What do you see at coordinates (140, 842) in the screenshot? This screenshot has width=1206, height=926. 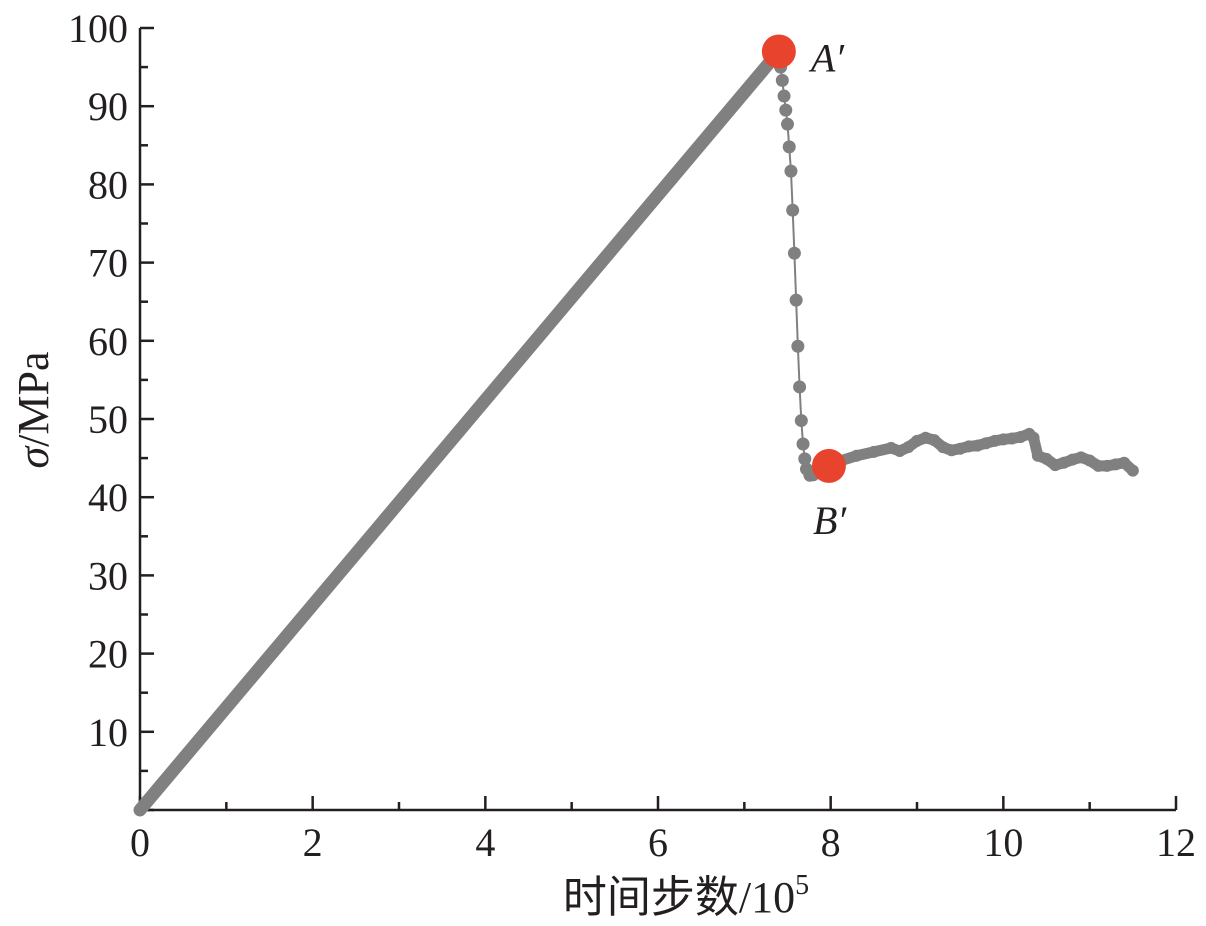 I see `x-tick-label: 0` at bounding box center [140, 842].